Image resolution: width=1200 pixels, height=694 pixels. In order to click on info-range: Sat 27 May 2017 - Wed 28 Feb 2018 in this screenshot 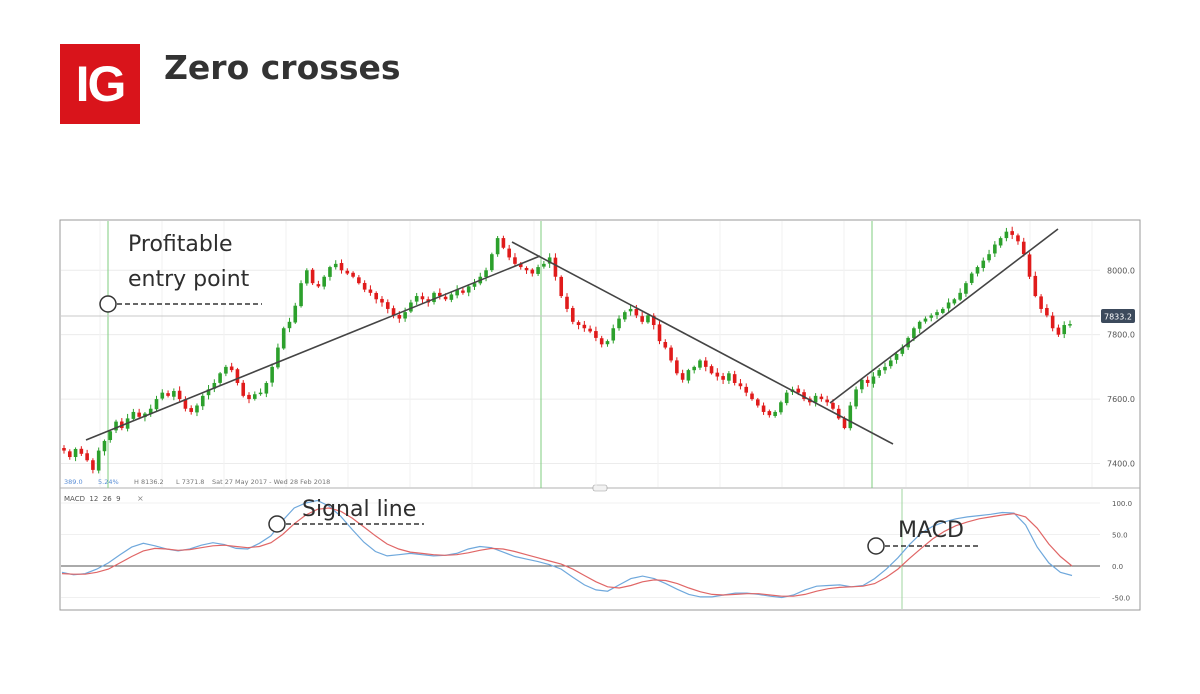, I will do `click(271, 482)`.